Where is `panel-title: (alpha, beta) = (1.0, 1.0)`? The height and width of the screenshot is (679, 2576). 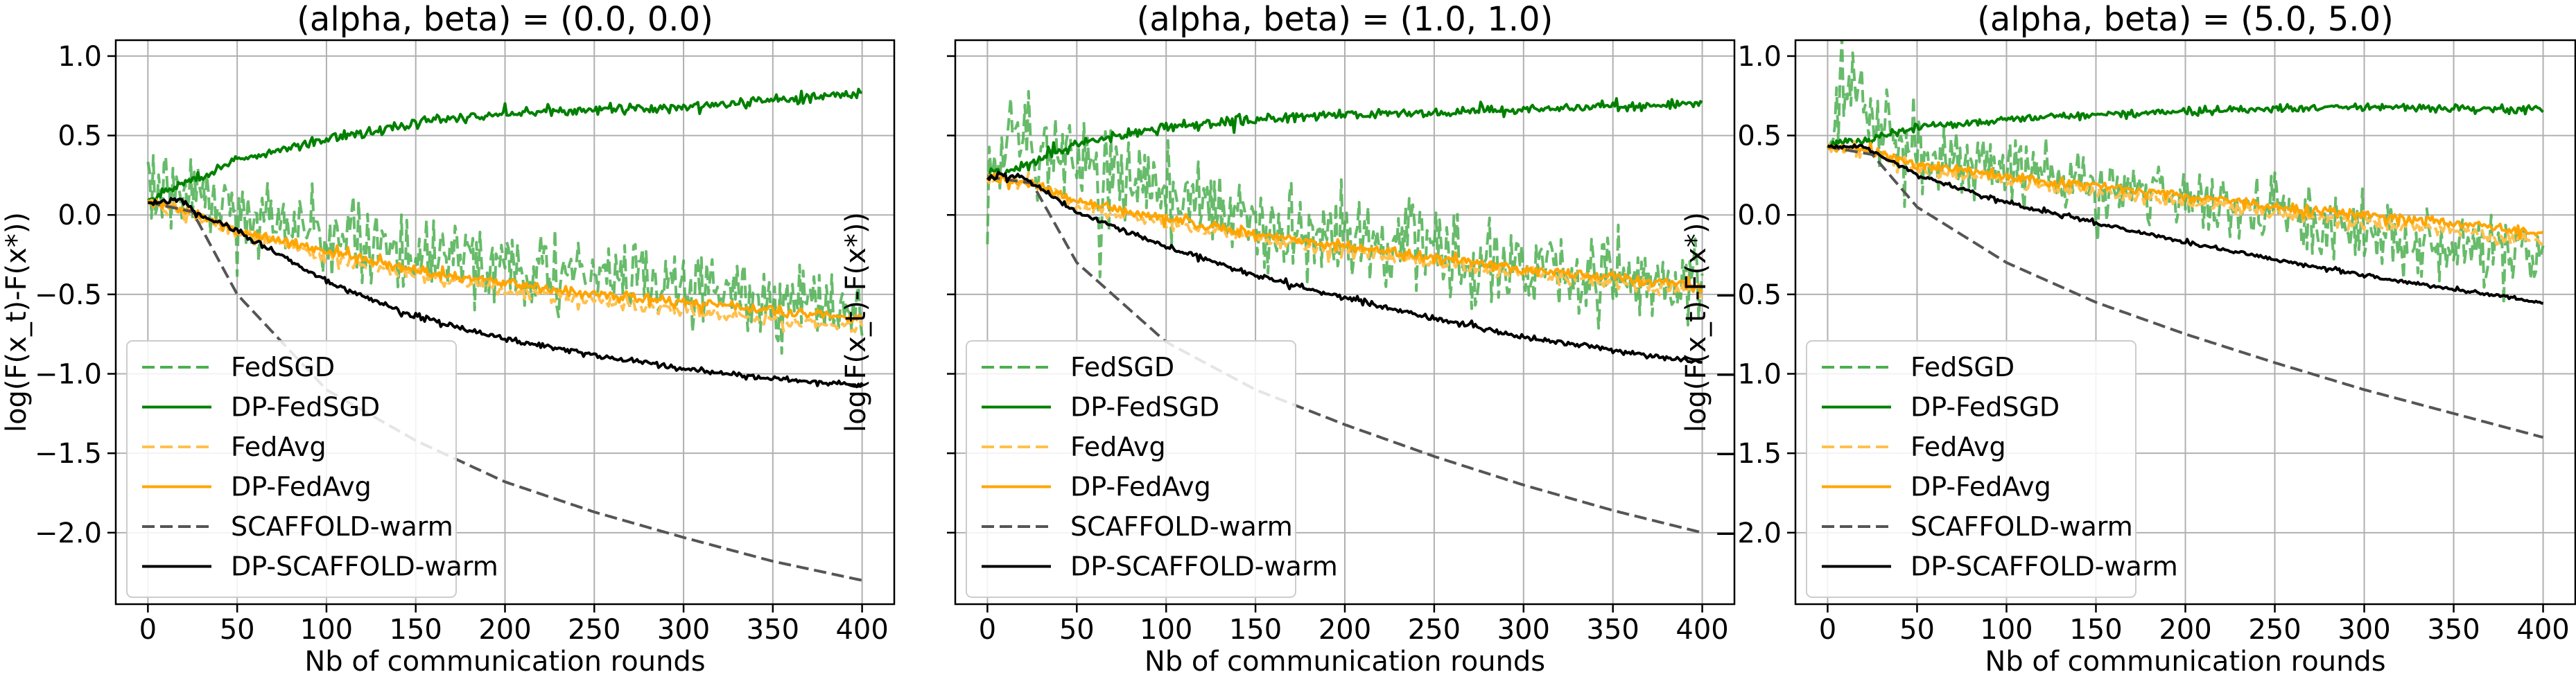 panel-title: (alpha, beta) = (1.0, 1.0) is located at coordinates (1345, 19).